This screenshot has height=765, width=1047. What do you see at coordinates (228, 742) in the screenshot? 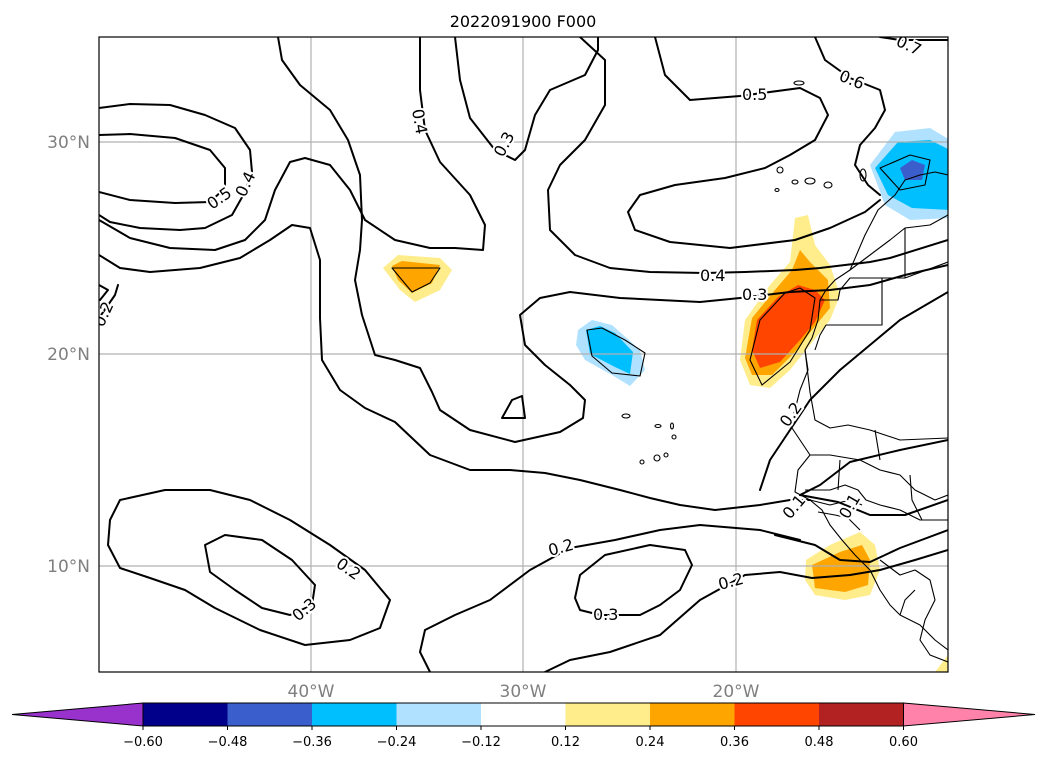
I see `colorbar-tick-label: −0.48` at bounding box center [228, 742].